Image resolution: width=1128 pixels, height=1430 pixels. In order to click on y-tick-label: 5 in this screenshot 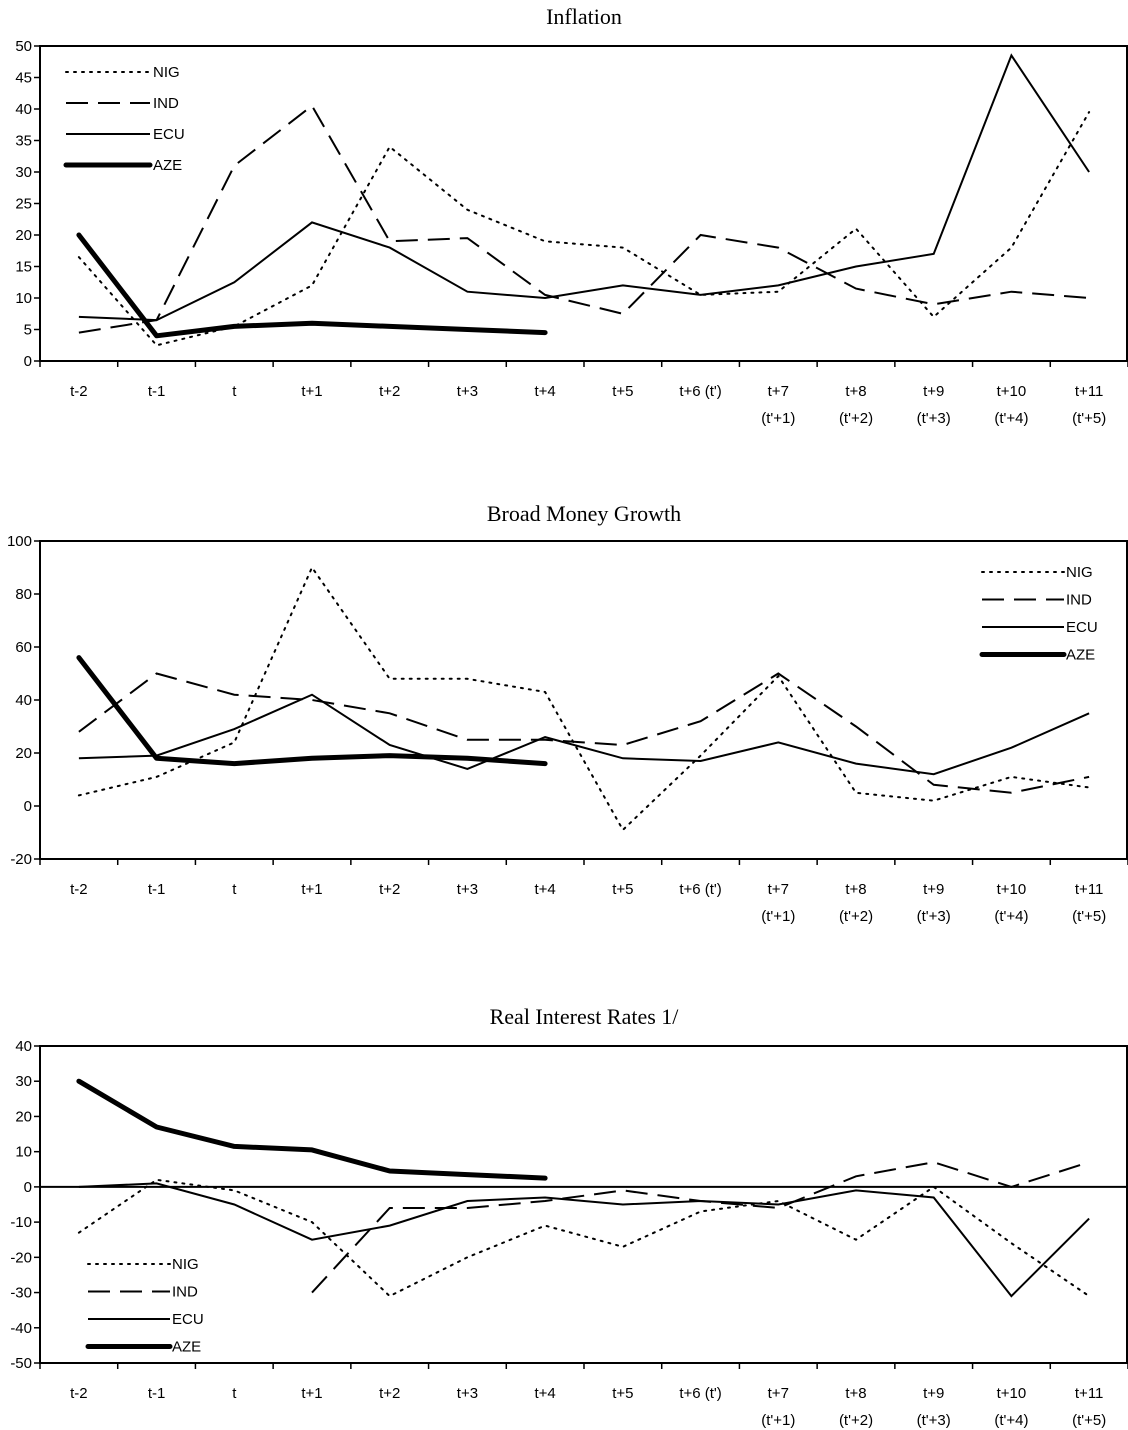, I will do `click(28, 330)`.